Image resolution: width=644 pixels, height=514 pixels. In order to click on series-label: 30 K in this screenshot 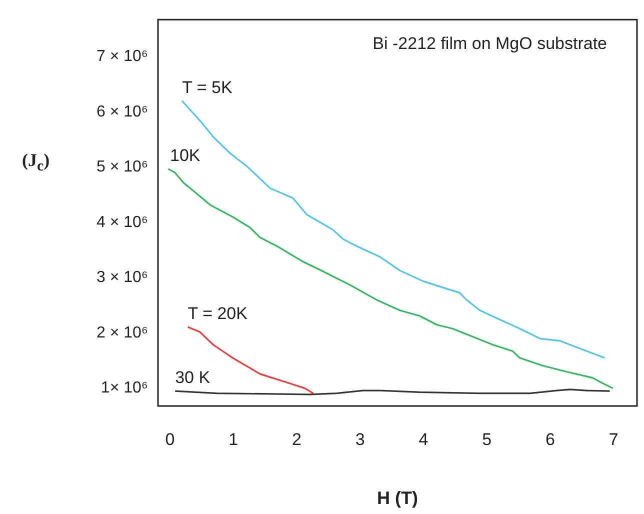, I will do `click(193, 378)`.